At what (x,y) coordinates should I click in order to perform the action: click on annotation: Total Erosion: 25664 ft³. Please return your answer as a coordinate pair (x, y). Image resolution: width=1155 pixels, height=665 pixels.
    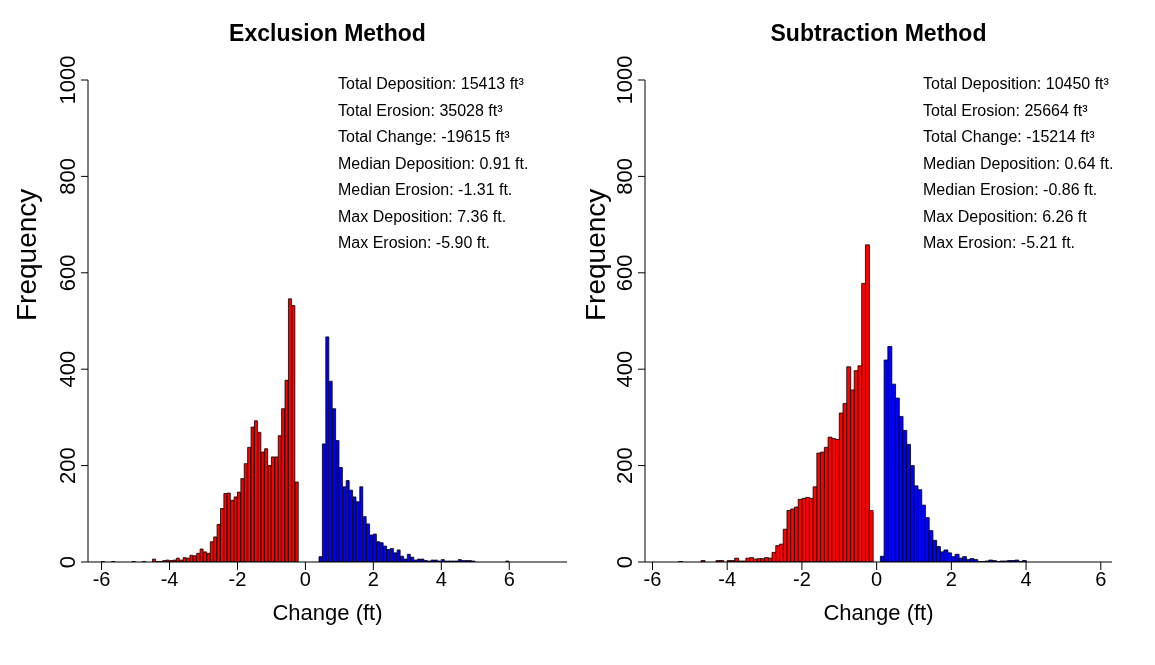
    Looking at the image, I should click on (1006, 110).